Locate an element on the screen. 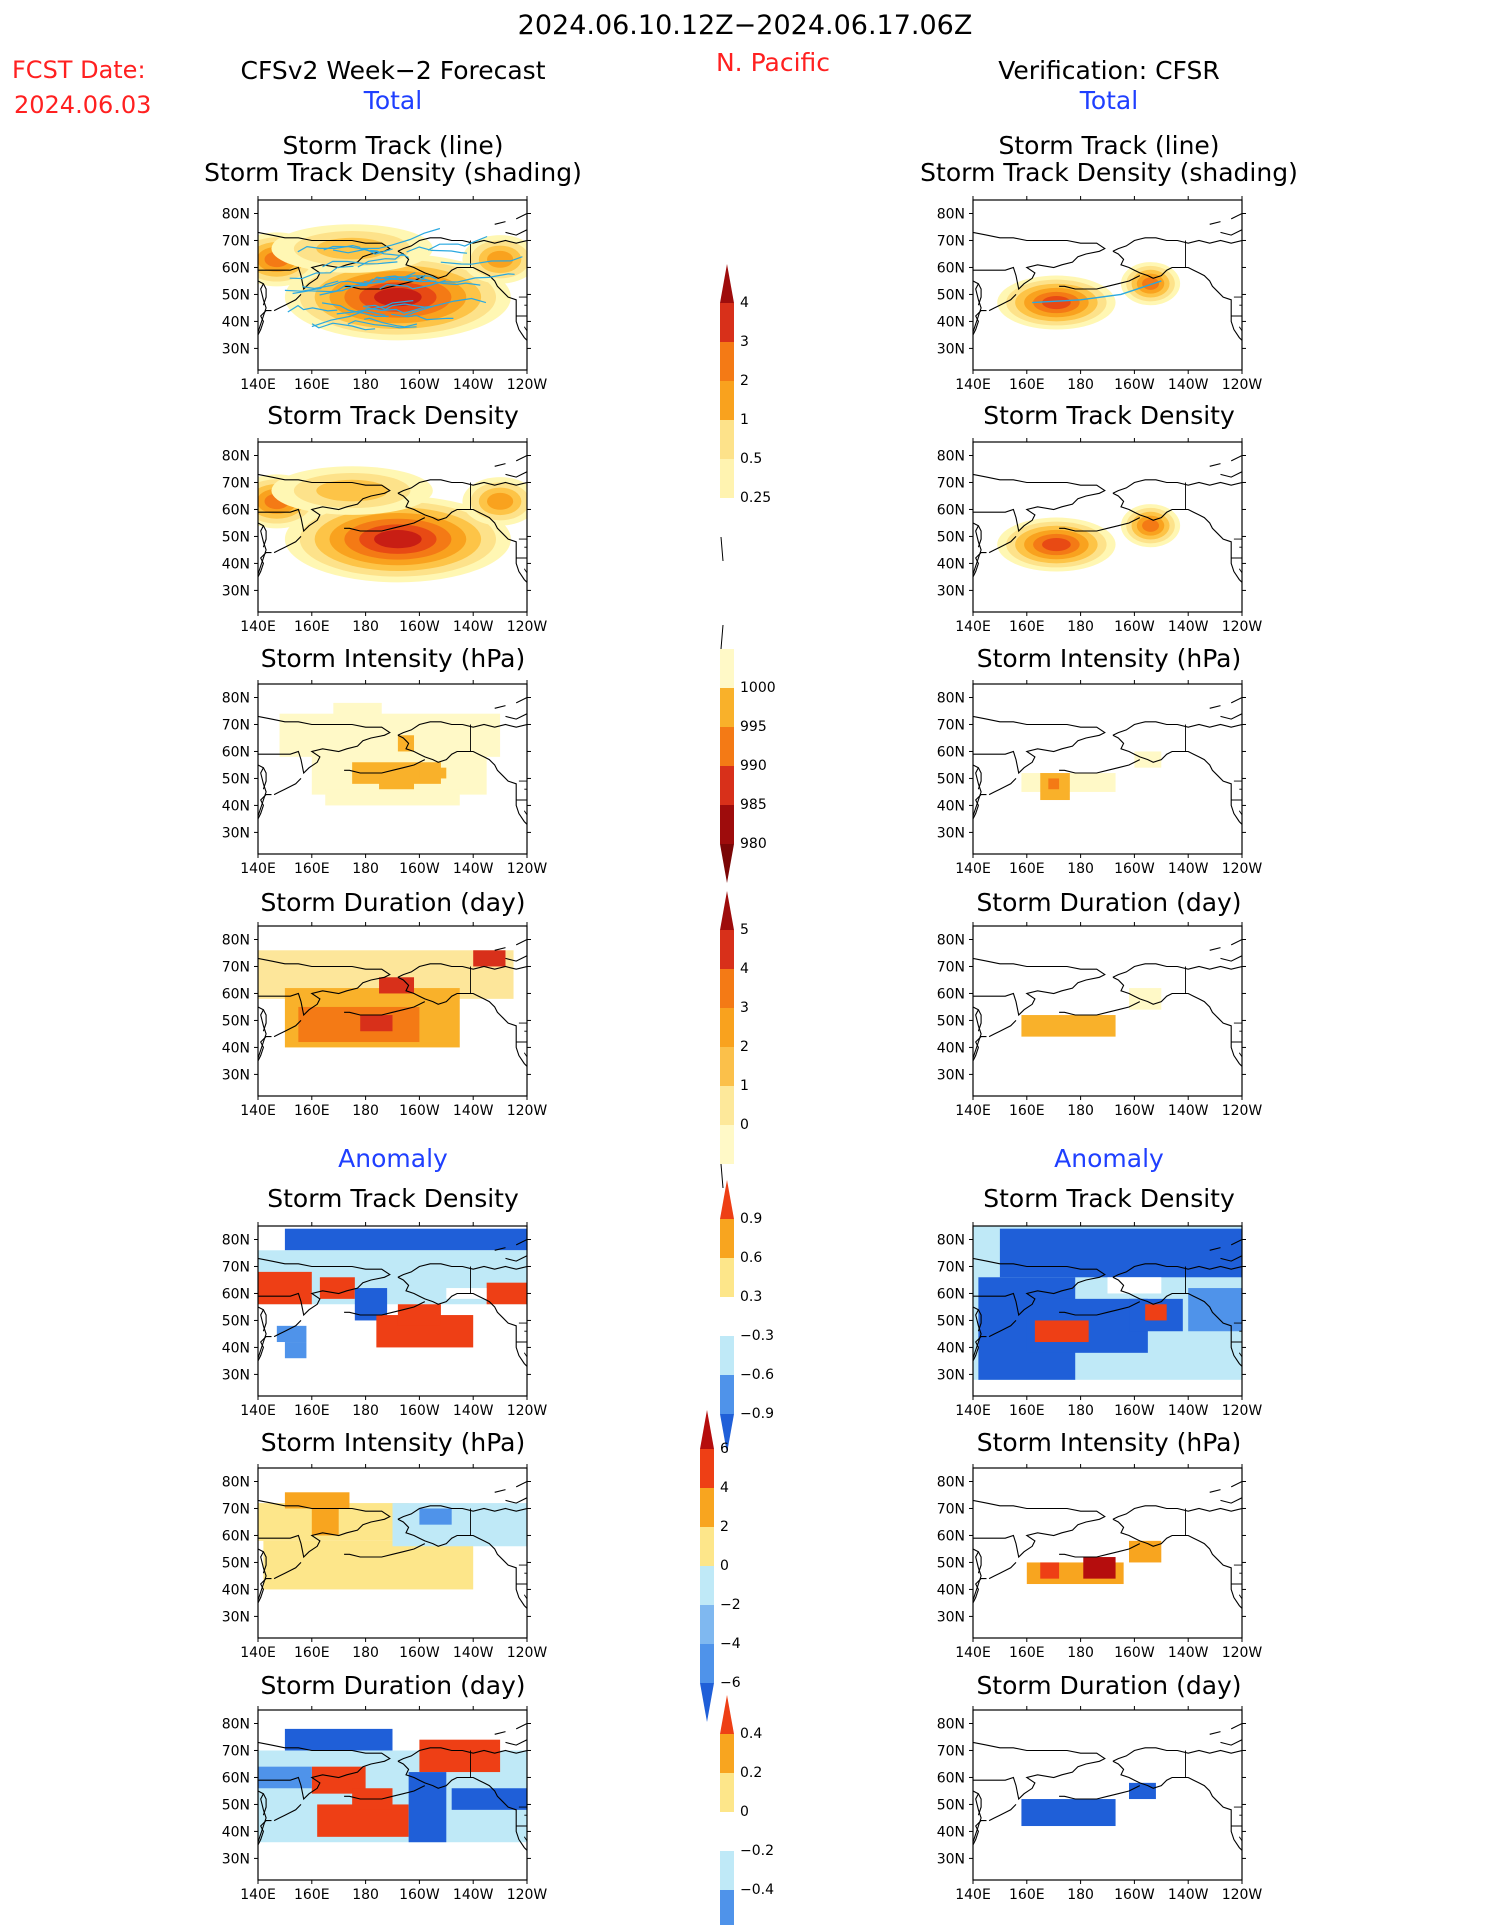 The width and height of the screenshot is (1487, 1925). colorbar-label: 985 is located at coordinates (753, 805).